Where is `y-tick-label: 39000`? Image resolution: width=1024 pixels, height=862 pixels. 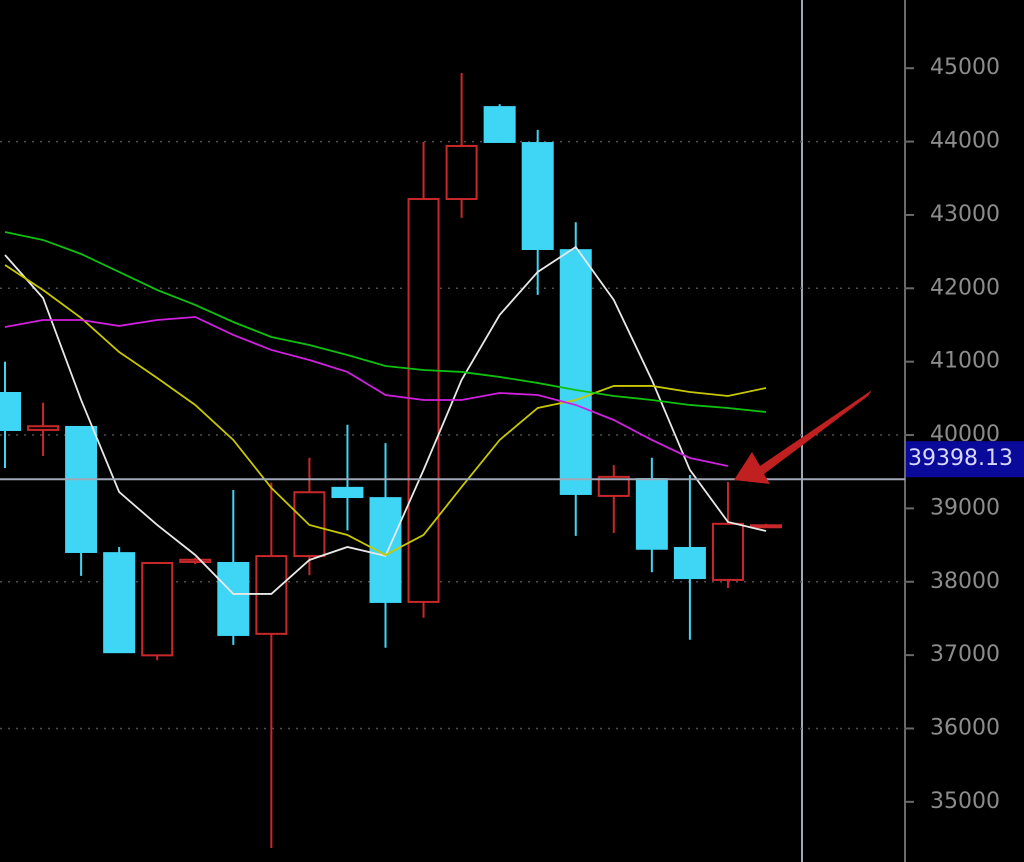 y-tick-label: 39000 is located at coordinates (965, 507).